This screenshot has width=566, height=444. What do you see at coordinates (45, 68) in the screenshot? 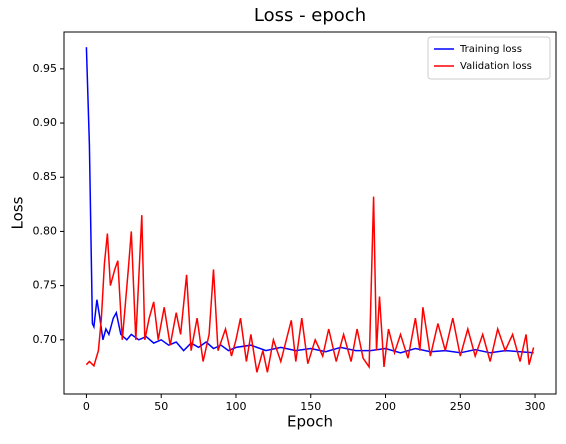
I see `y-tick-label: 0.95` at bounding box center [45, 68].